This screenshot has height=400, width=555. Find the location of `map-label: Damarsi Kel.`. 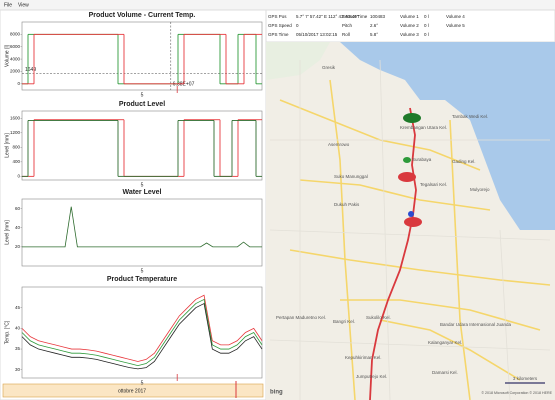

map-label: Damarsi Kel. is located at coordinates (445, 372).